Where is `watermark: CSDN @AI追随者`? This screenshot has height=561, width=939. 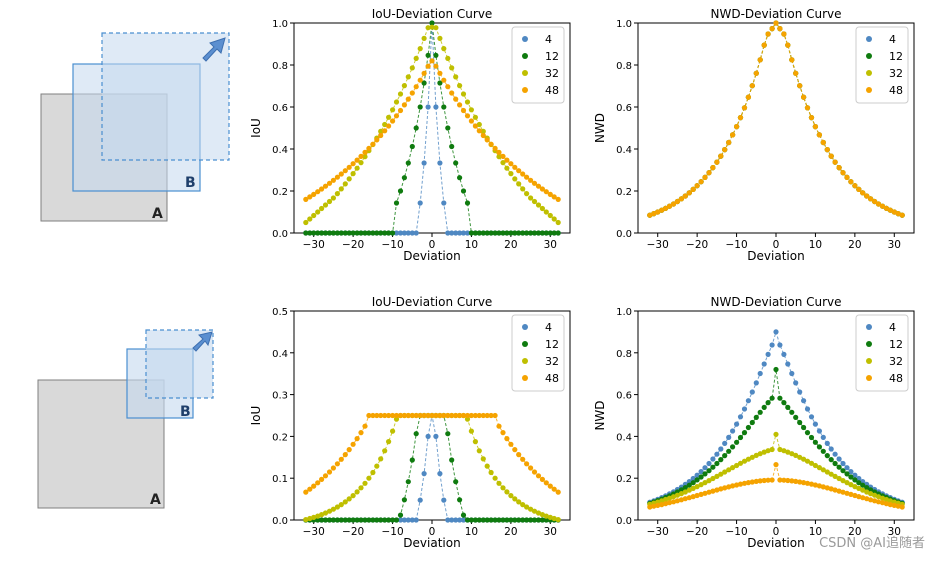 watermark: CSDN @AI追随者 is located at coordinates (872, 543).